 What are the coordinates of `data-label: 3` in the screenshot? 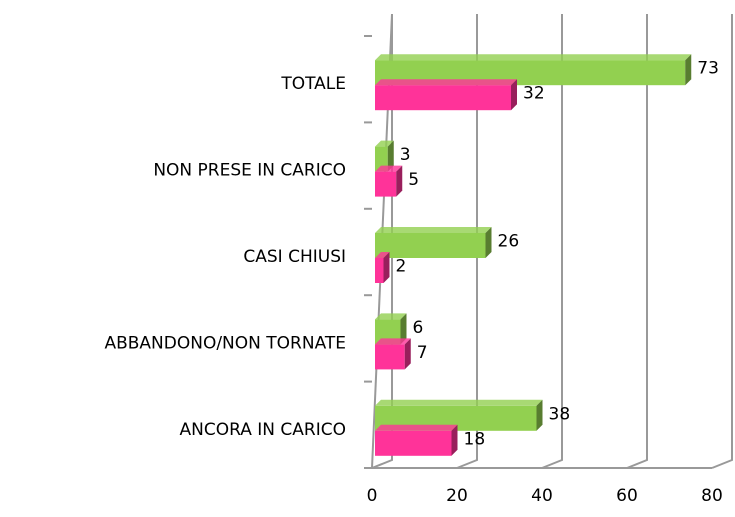 It's located at (405, 155).